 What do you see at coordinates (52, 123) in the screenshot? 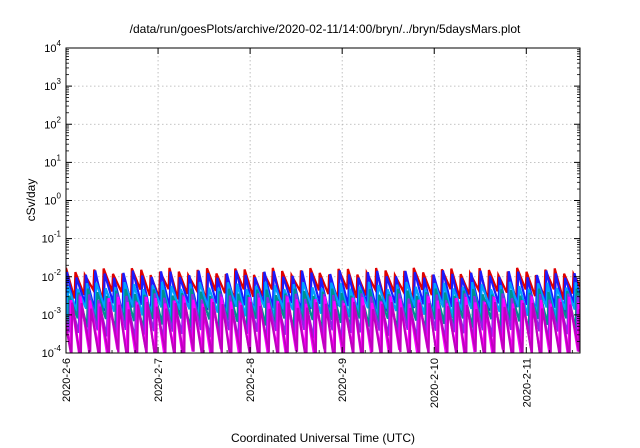
I see `y-tick-label: 10²` at bounding box center [52, 123].